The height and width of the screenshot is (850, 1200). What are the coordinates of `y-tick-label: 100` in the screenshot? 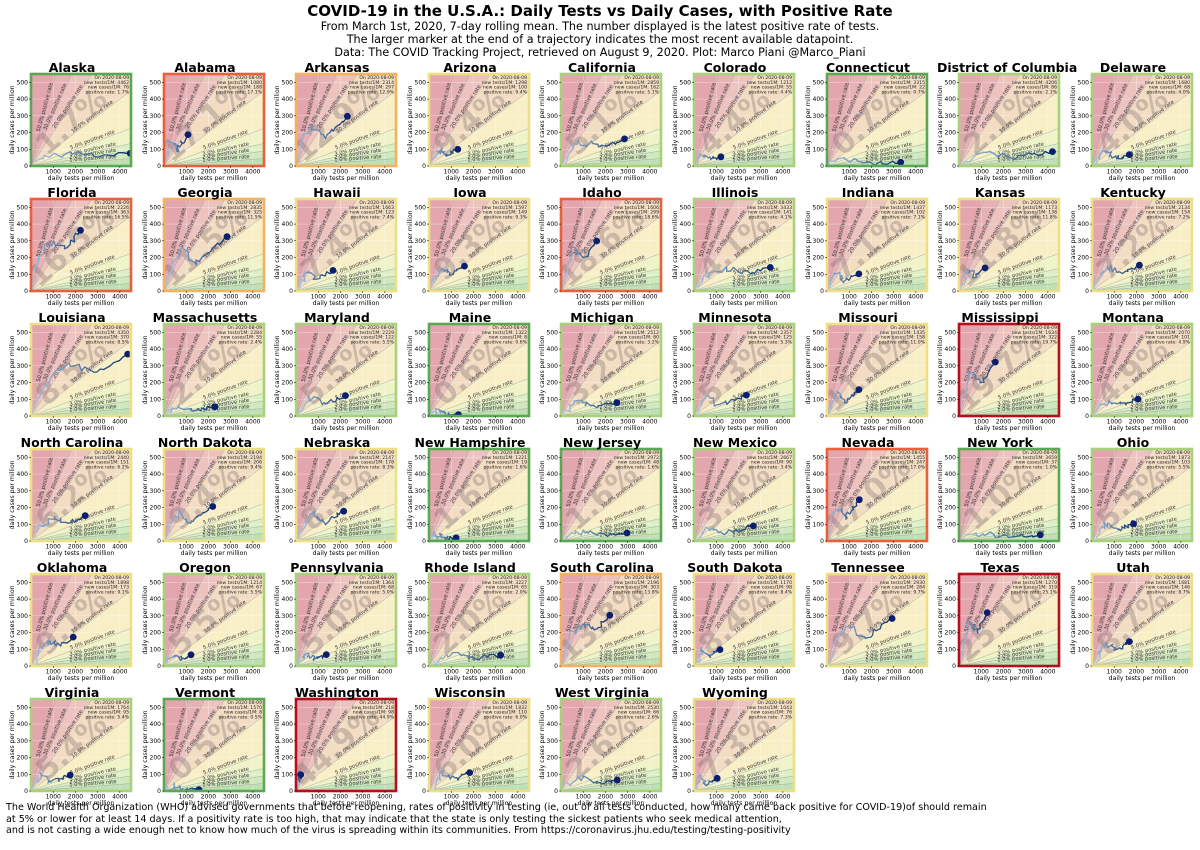 It's located at (421, 399).